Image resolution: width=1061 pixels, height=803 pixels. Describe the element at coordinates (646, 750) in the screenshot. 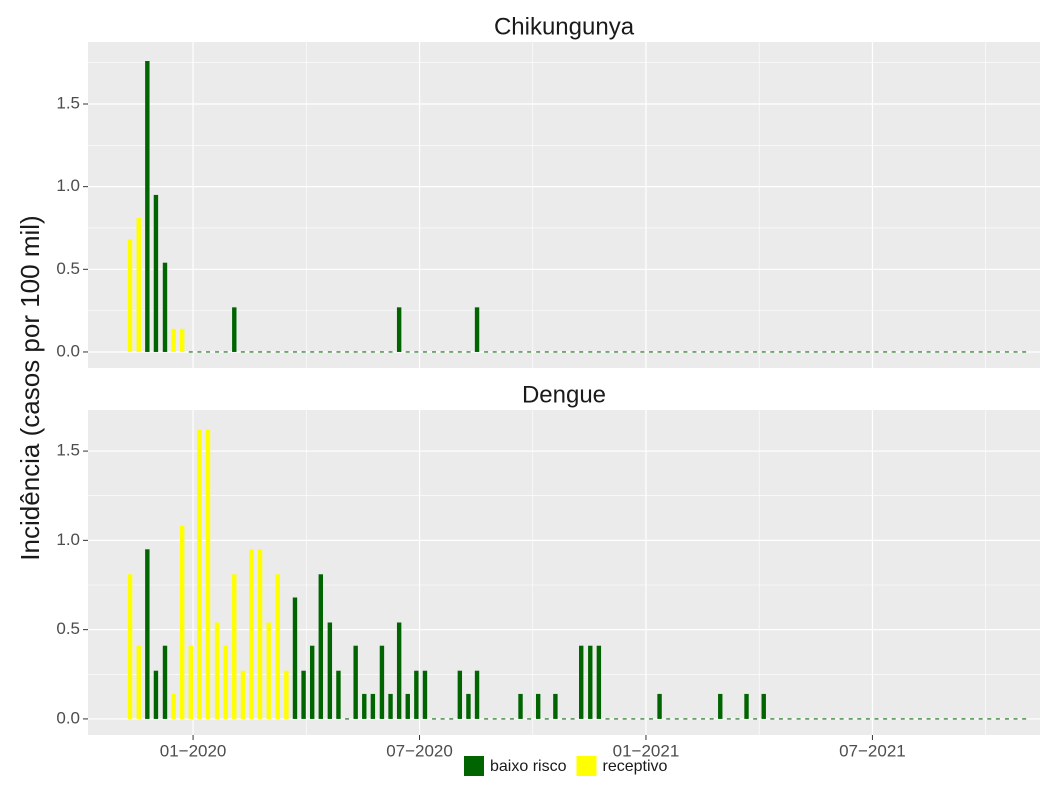

I see `x-tick-label: 01−2021` at that location.